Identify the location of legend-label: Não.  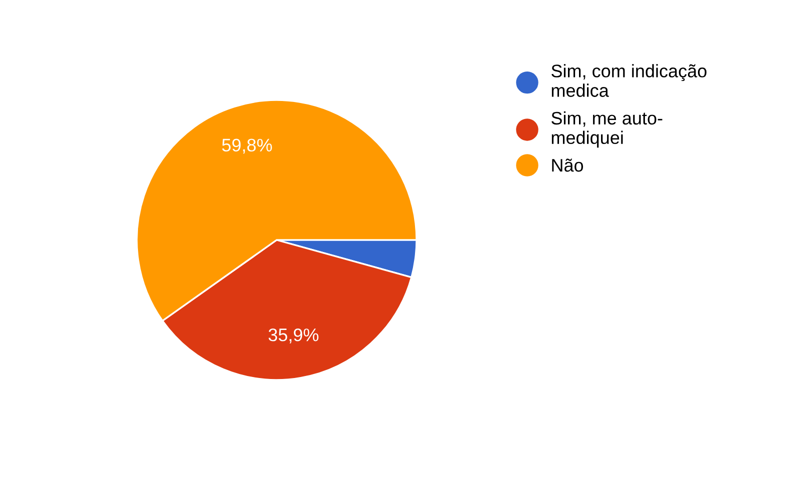
(568, 165).